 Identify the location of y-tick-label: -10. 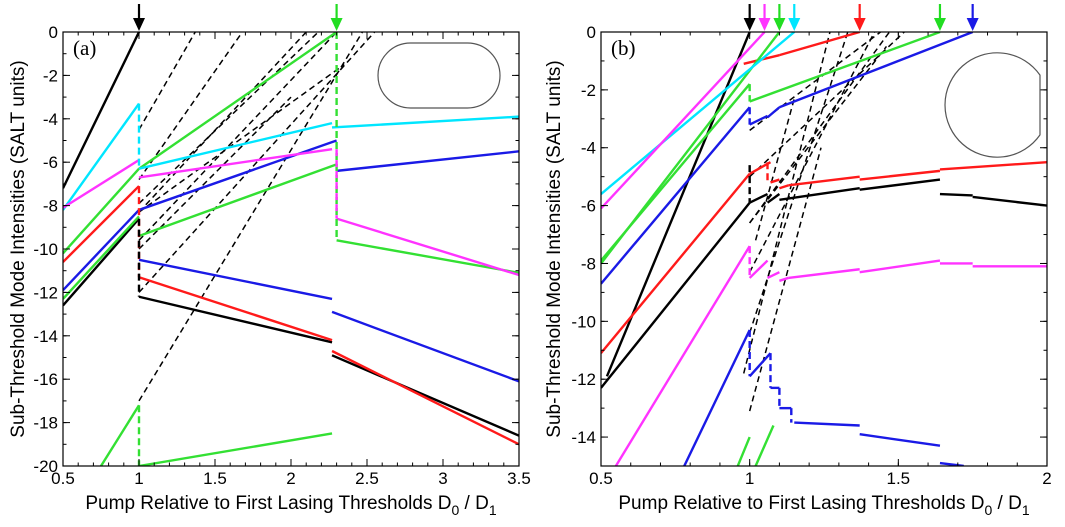
(45, 249).